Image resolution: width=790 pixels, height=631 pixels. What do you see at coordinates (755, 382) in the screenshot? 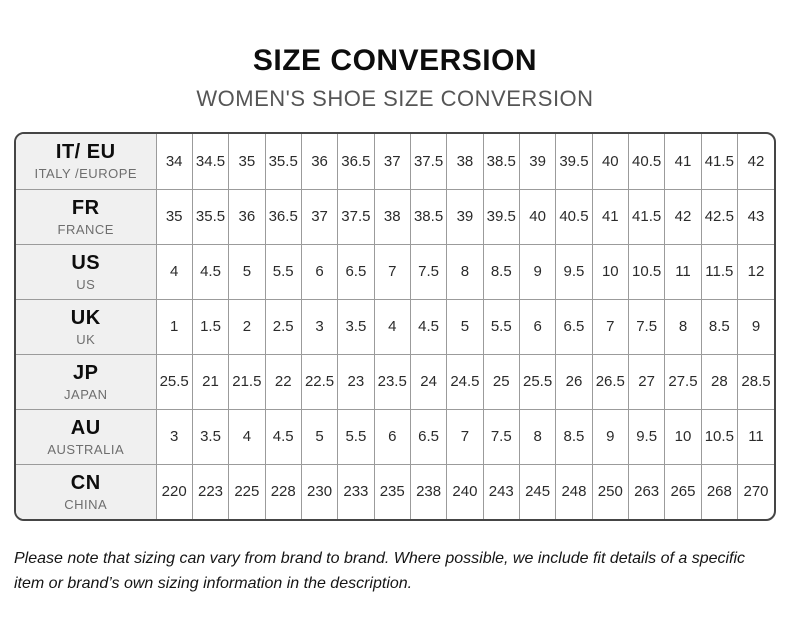
I see `size-cell: 28.5` at bounding box center [755, 382].